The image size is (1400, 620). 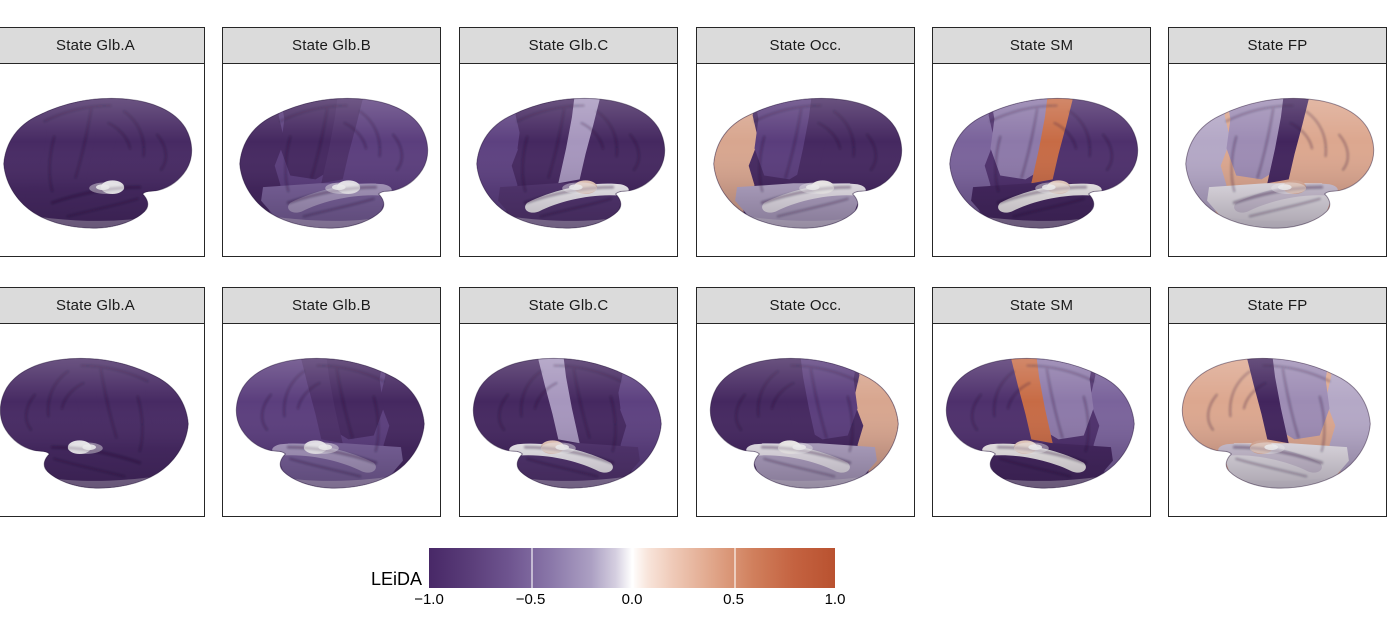 I want to click on facet-panel-r1-fp: State FP, so click(x=1277, y=142).